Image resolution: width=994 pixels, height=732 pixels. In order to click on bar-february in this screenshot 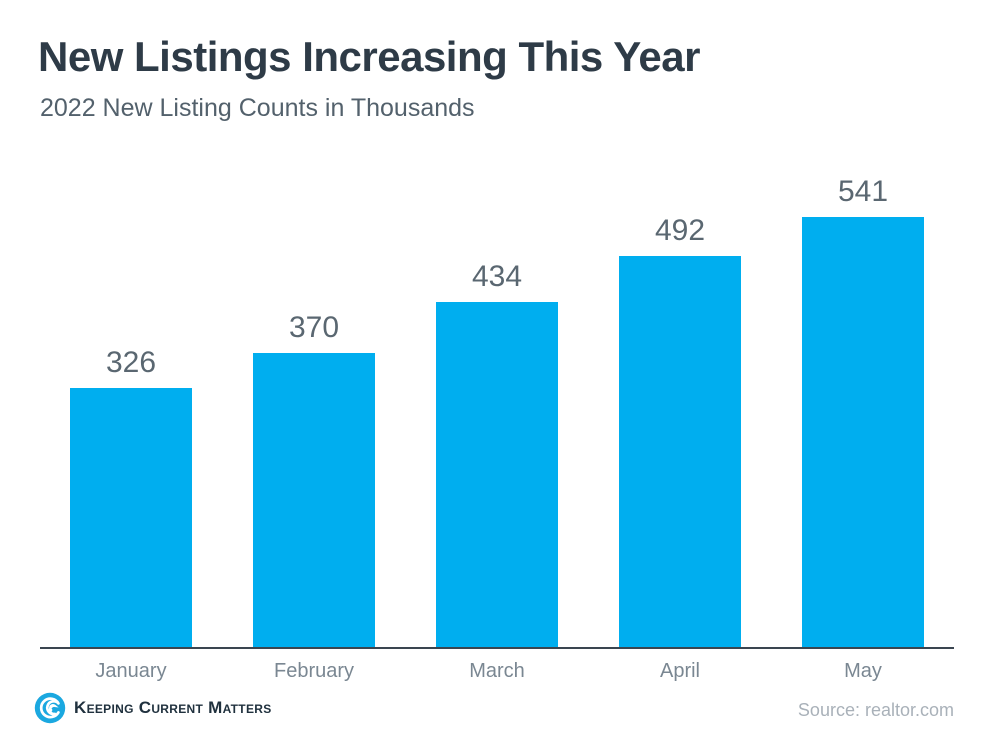, I will do `click(314, 500)`.